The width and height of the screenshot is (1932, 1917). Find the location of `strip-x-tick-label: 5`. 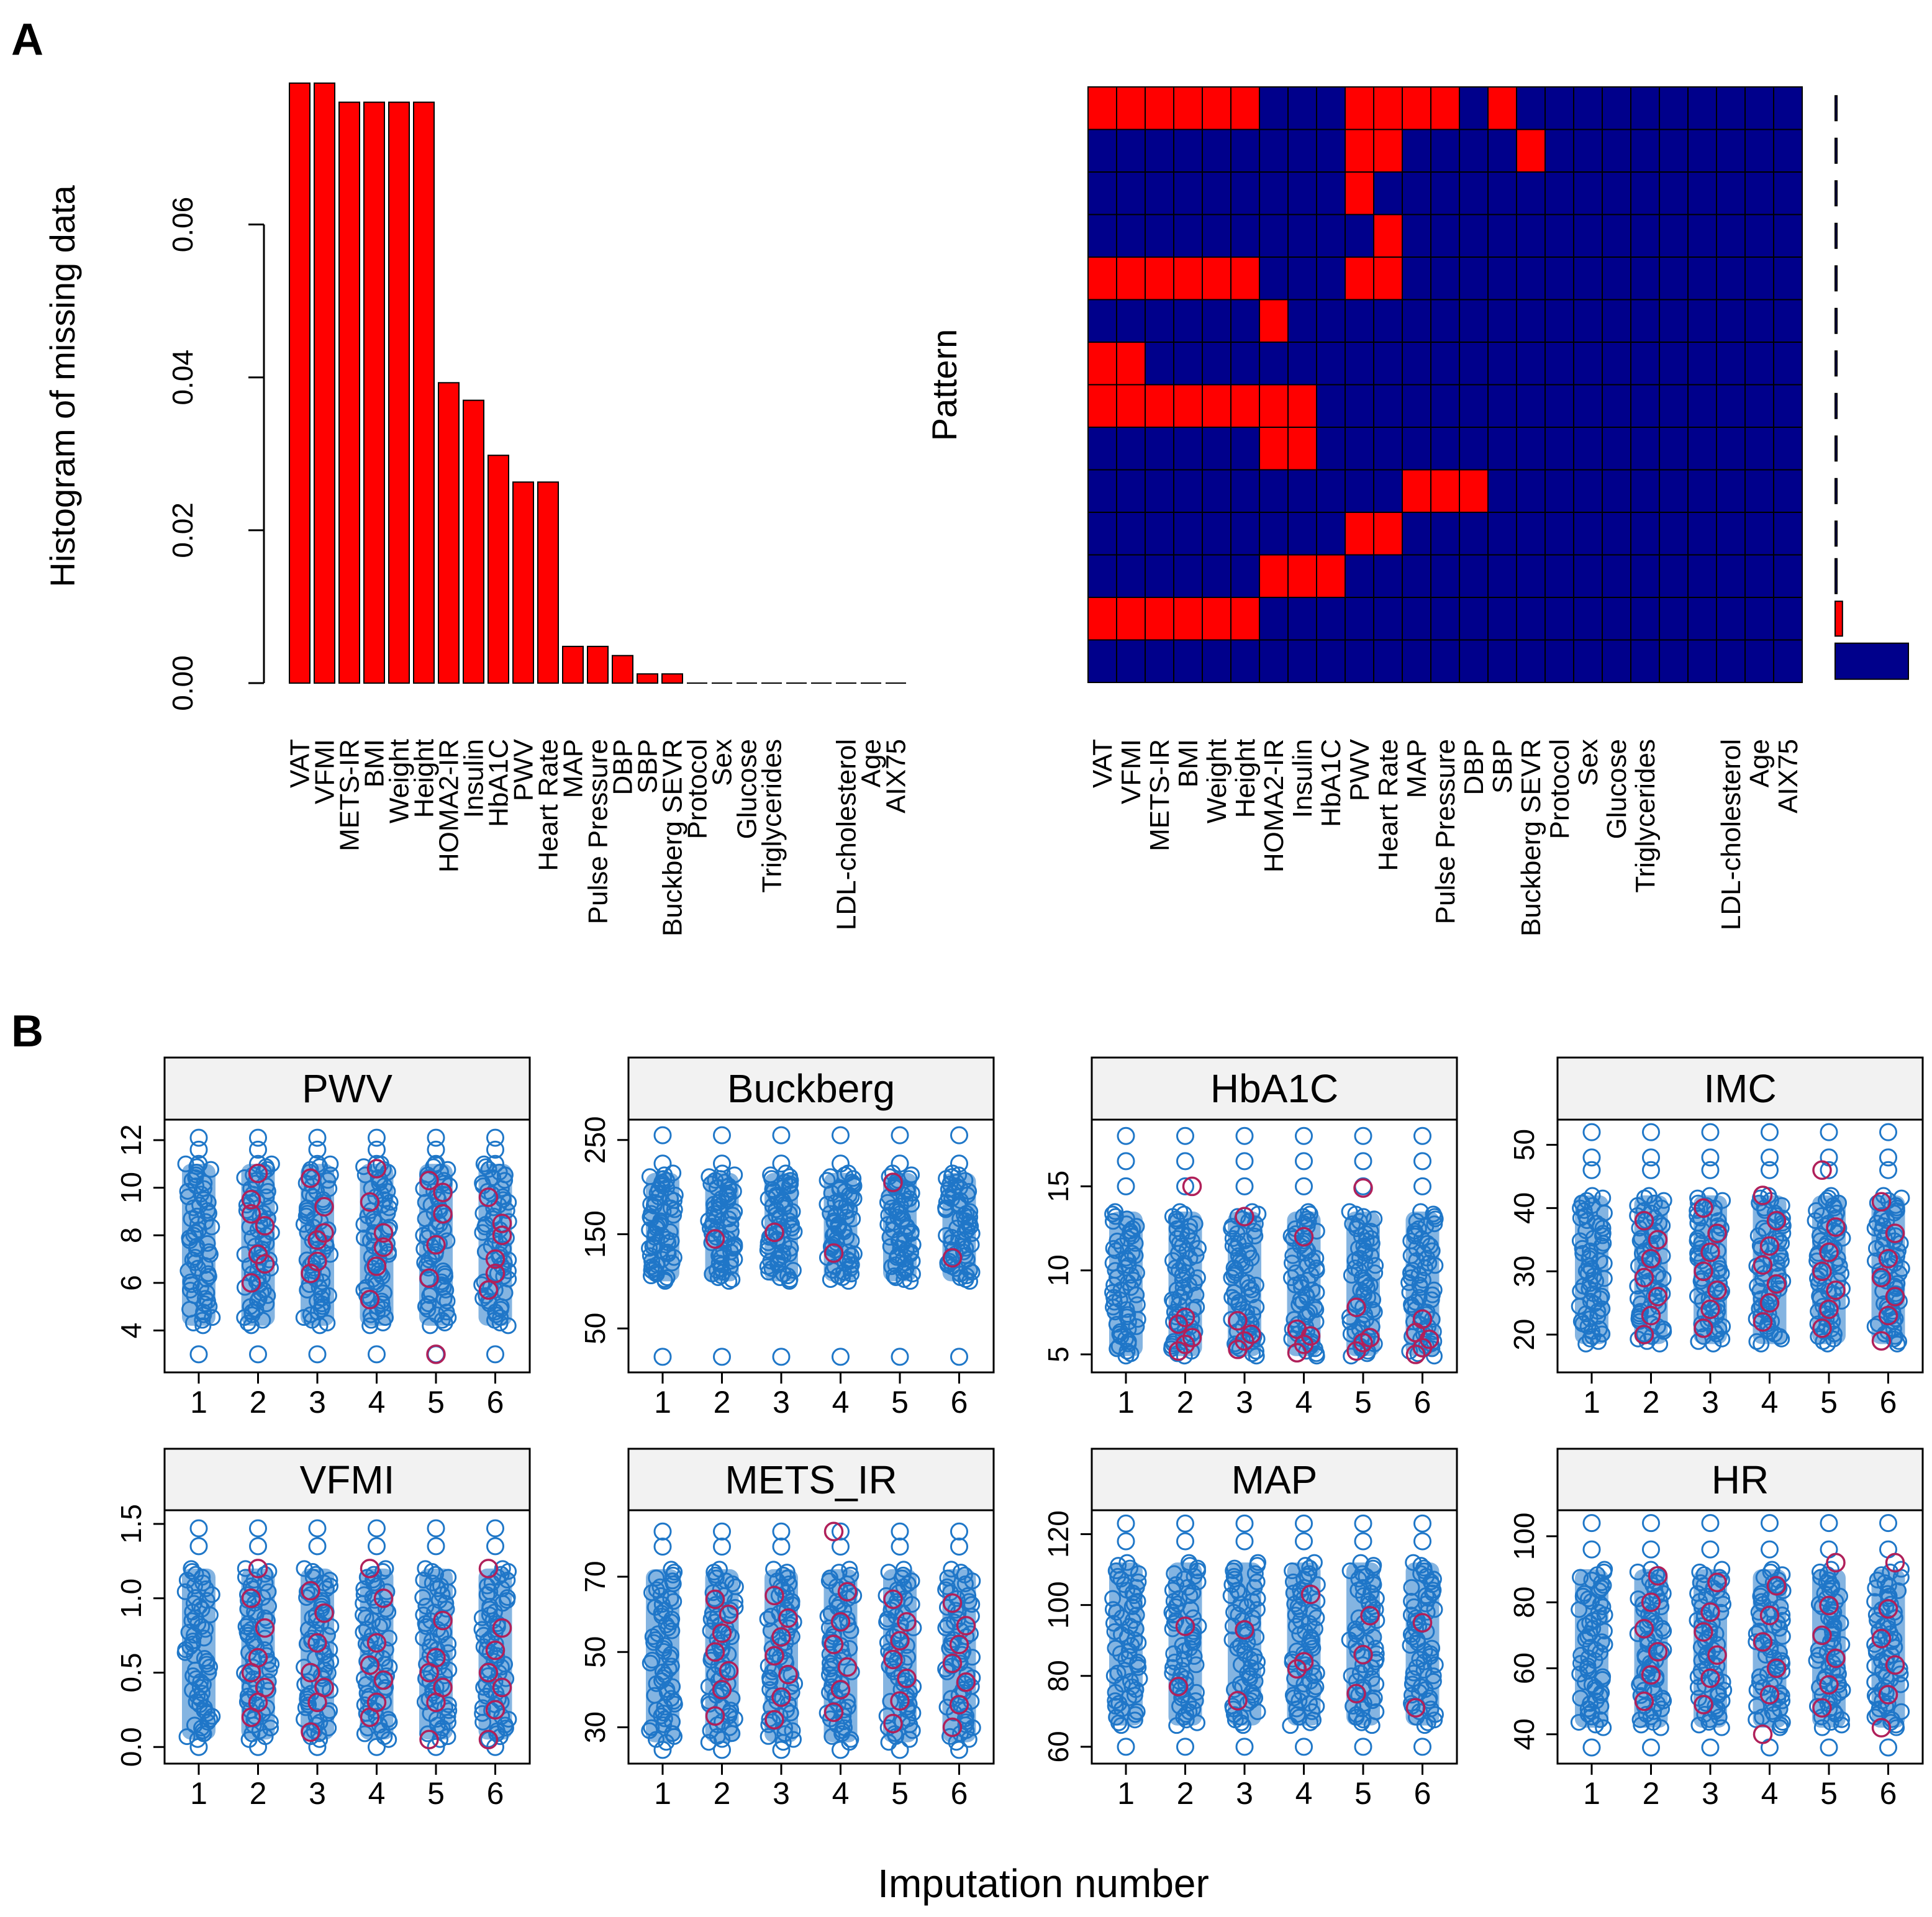

strip-x-tick-label: 5 is located at coordinates (1363, 1793).